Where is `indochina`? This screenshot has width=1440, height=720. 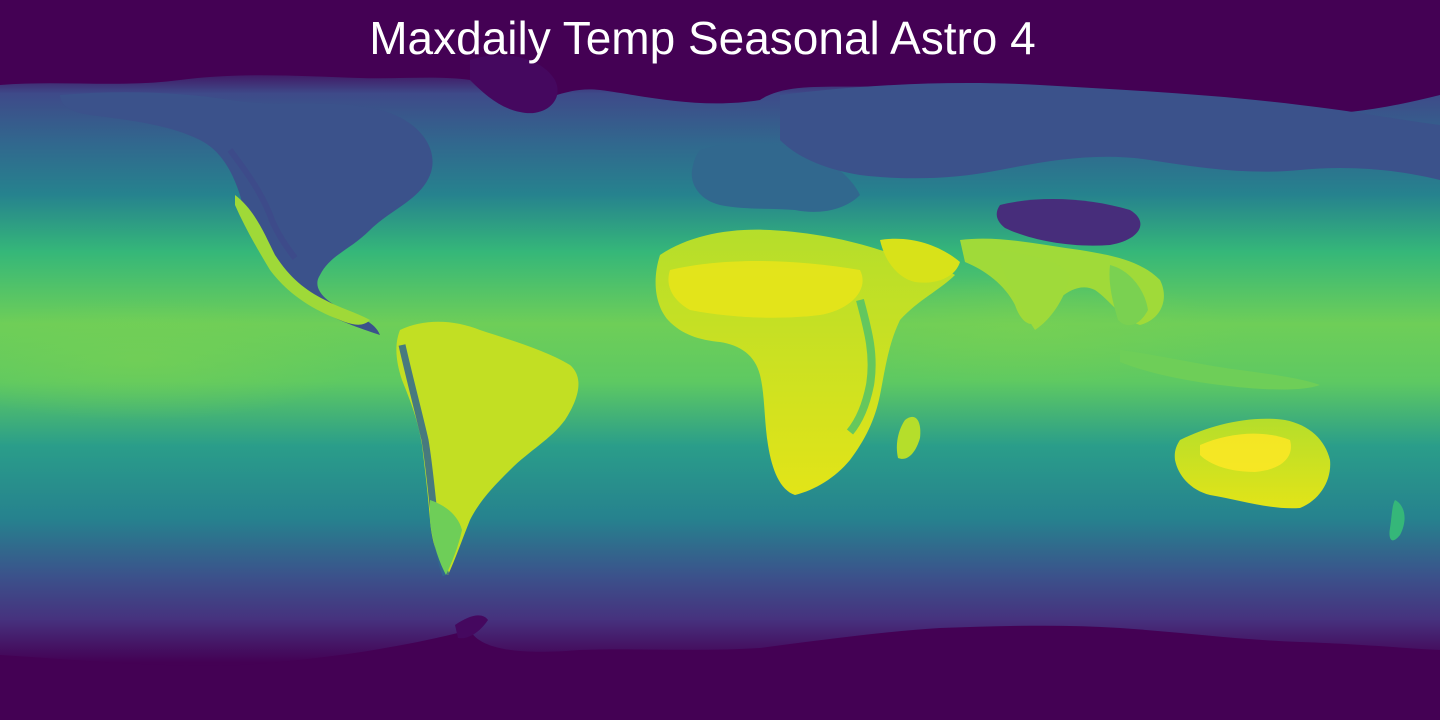
indochina is located at coordinates (1128, 295).